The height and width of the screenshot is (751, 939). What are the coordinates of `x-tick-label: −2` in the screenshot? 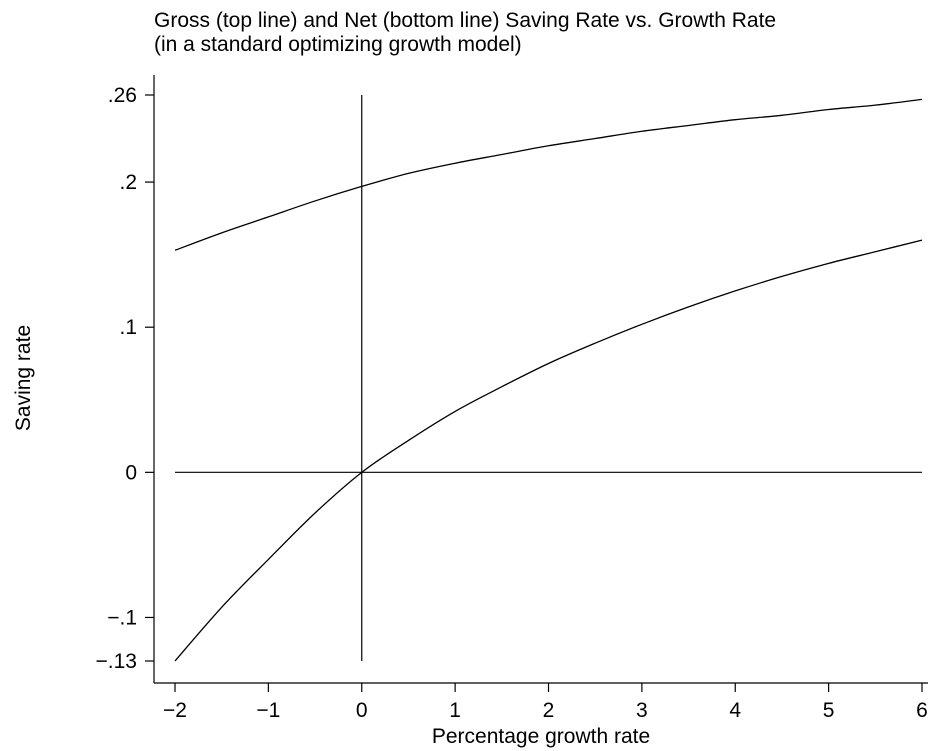 It's located at (175, 710).